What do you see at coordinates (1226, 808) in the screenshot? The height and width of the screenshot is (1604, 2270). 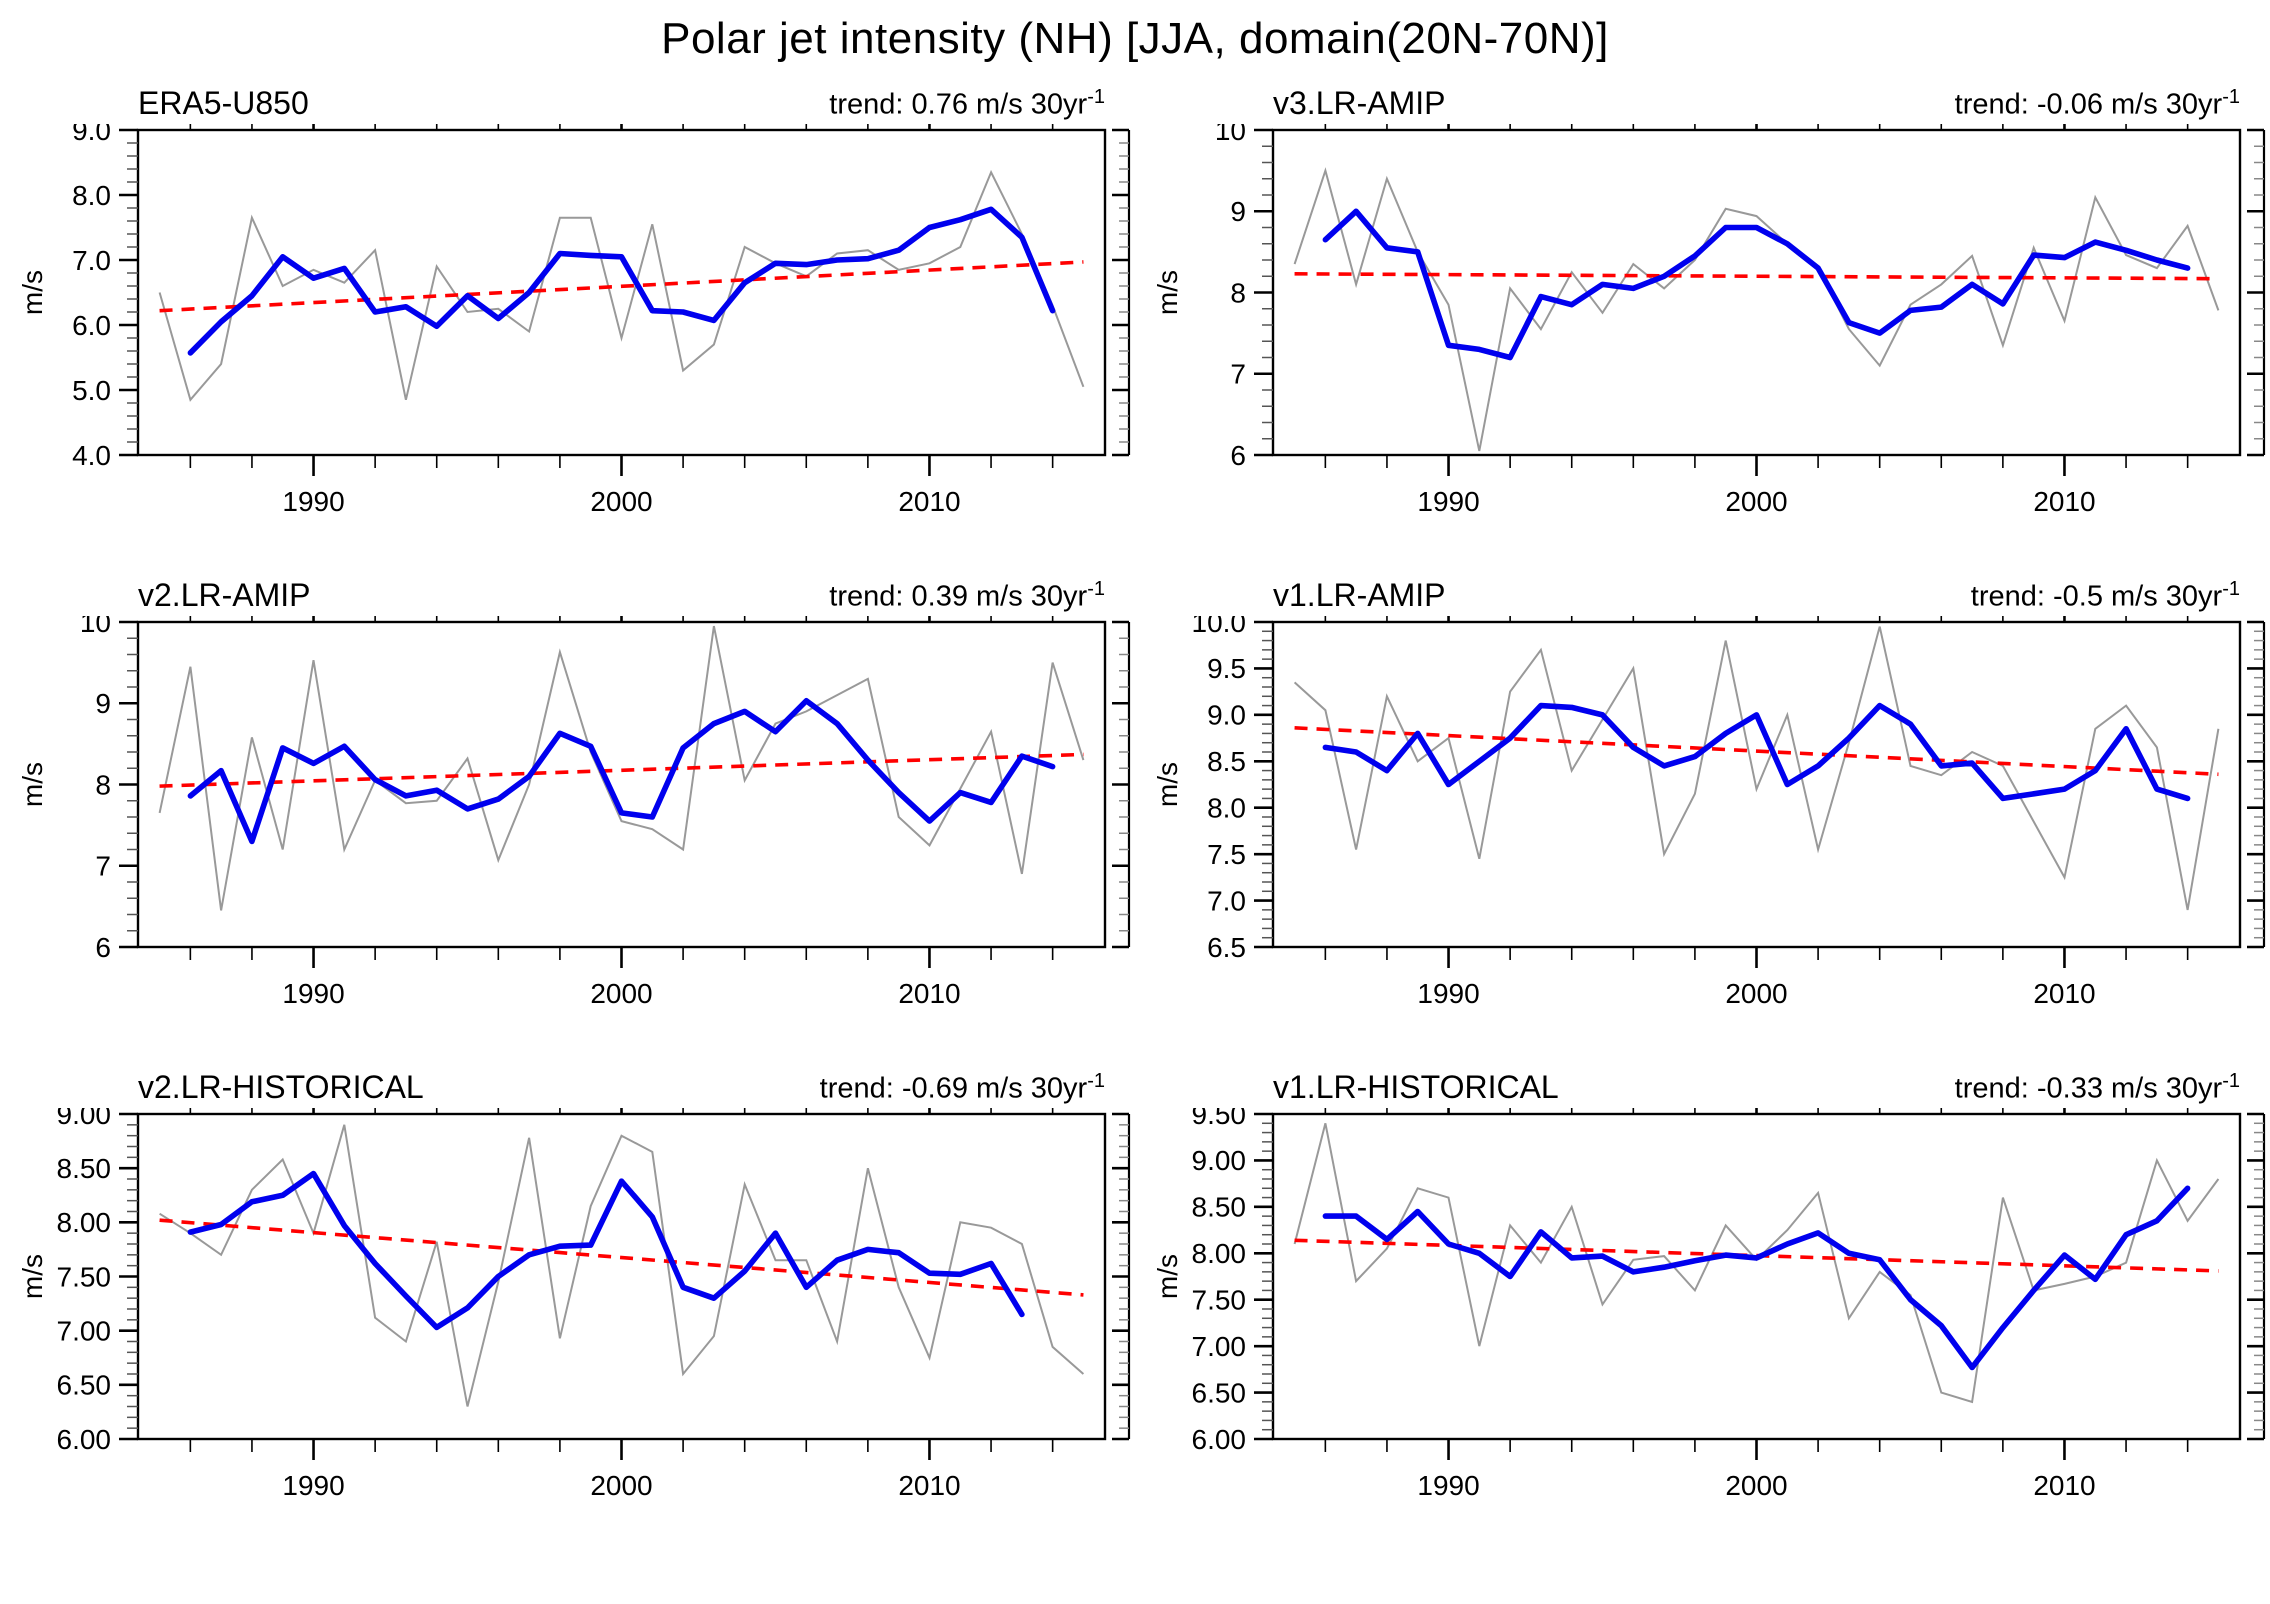 I see `svg-text: 8.0` at bounding box center [1226, 808].